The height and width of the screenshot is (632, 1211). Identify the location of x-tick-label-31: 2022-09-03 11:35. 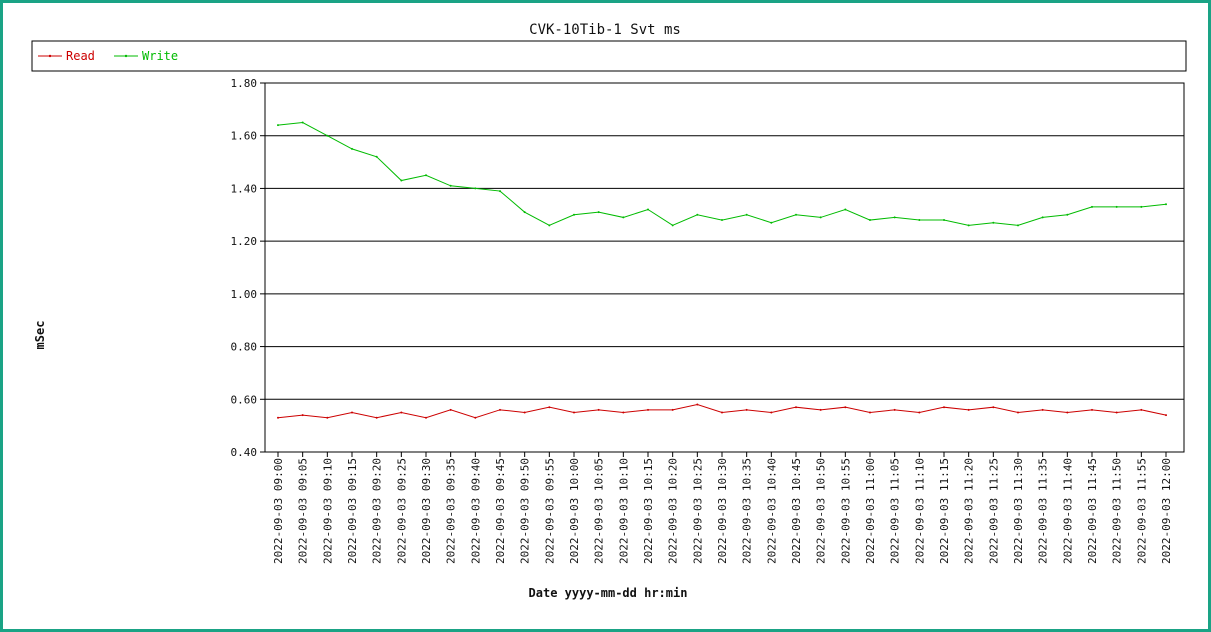
(1043, 511).